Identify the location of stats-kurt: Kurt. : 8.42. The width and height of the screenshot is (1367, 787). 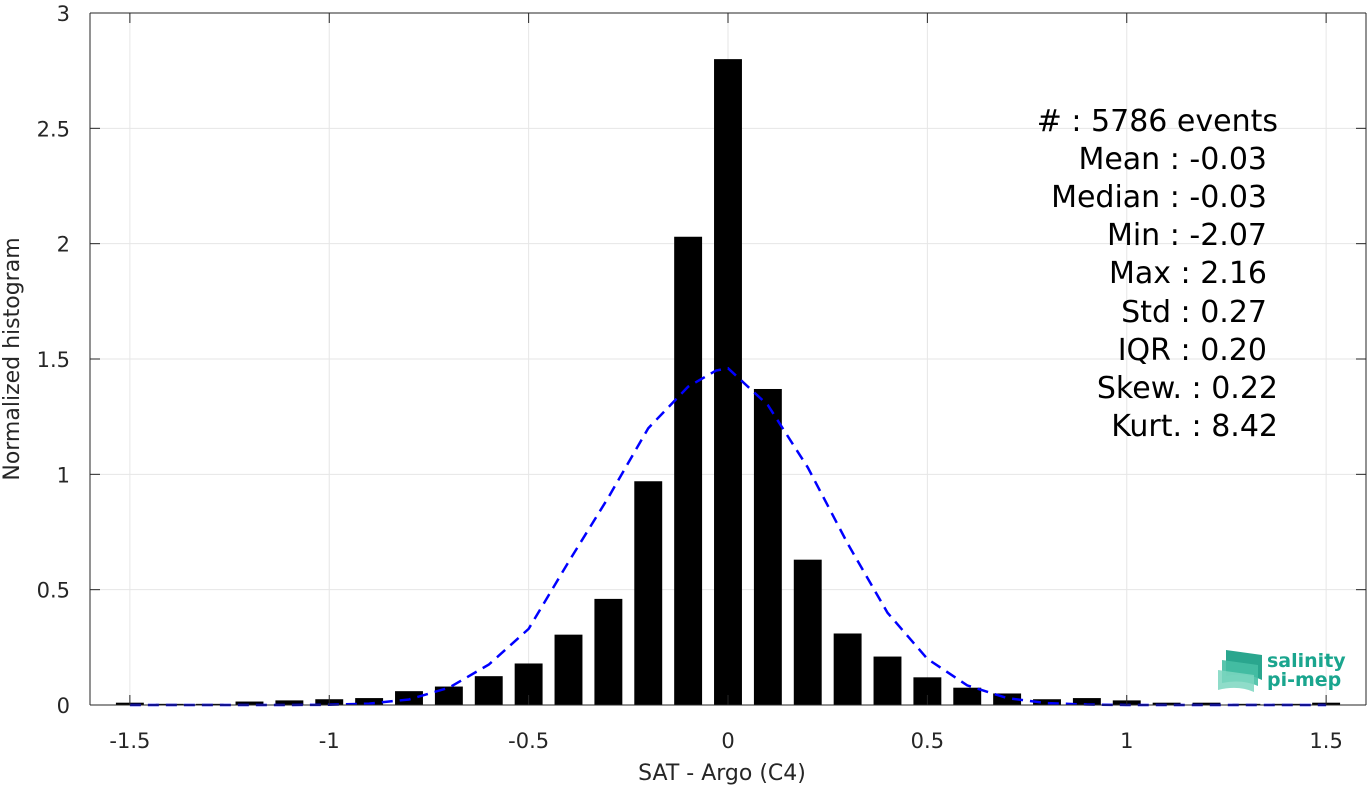
(1194, 426).